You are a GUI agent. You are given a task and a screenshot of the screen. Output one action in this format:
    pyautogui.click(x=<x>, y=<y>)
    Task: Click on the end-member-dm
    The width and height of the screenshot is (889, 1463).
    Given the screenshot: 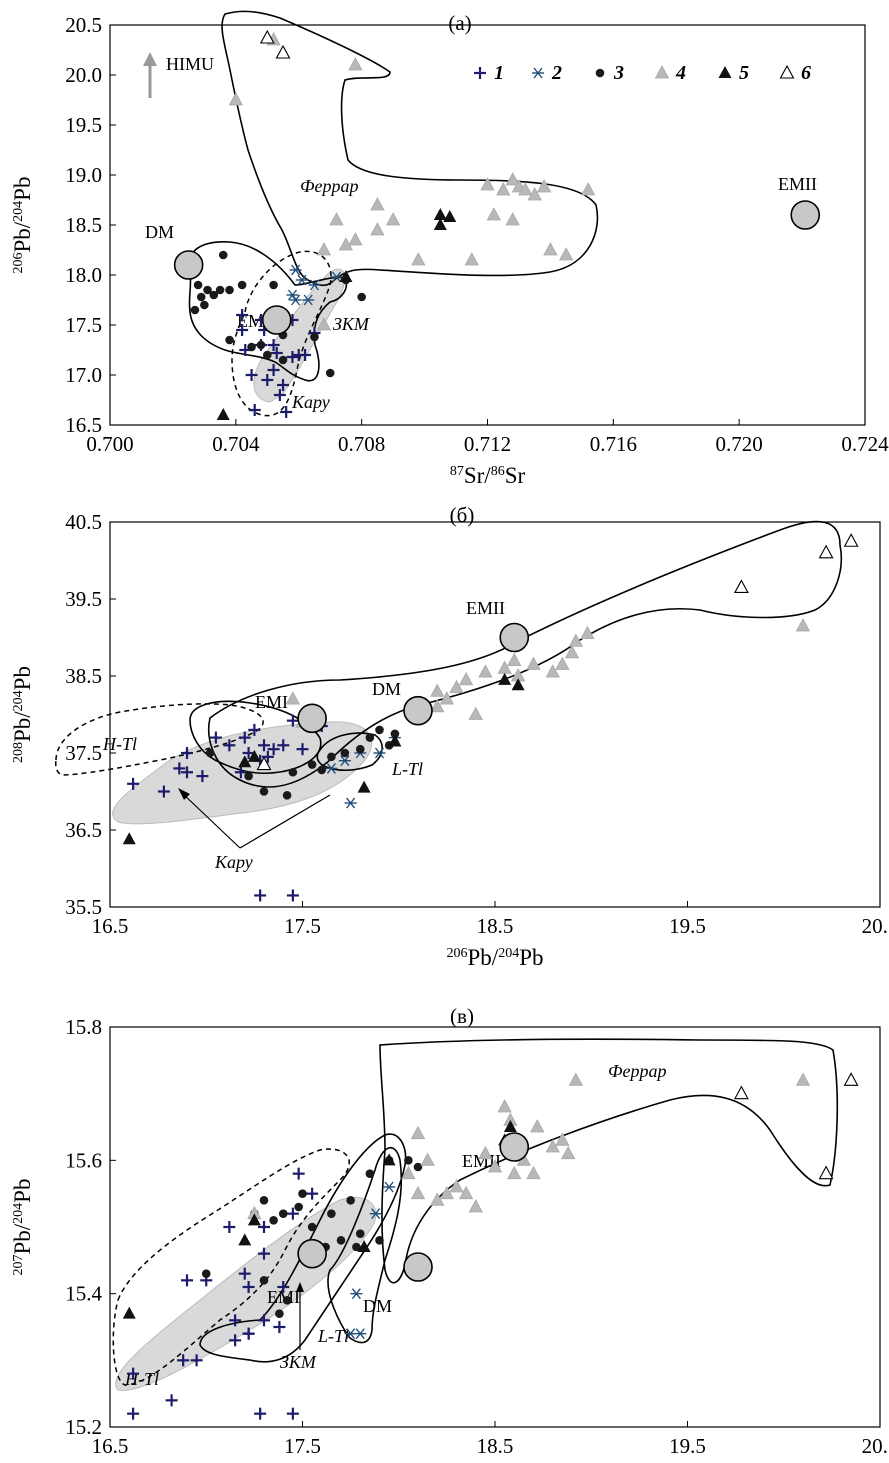 What is the action you would take?
    pyautogui.click(x=418, y=1267)
    